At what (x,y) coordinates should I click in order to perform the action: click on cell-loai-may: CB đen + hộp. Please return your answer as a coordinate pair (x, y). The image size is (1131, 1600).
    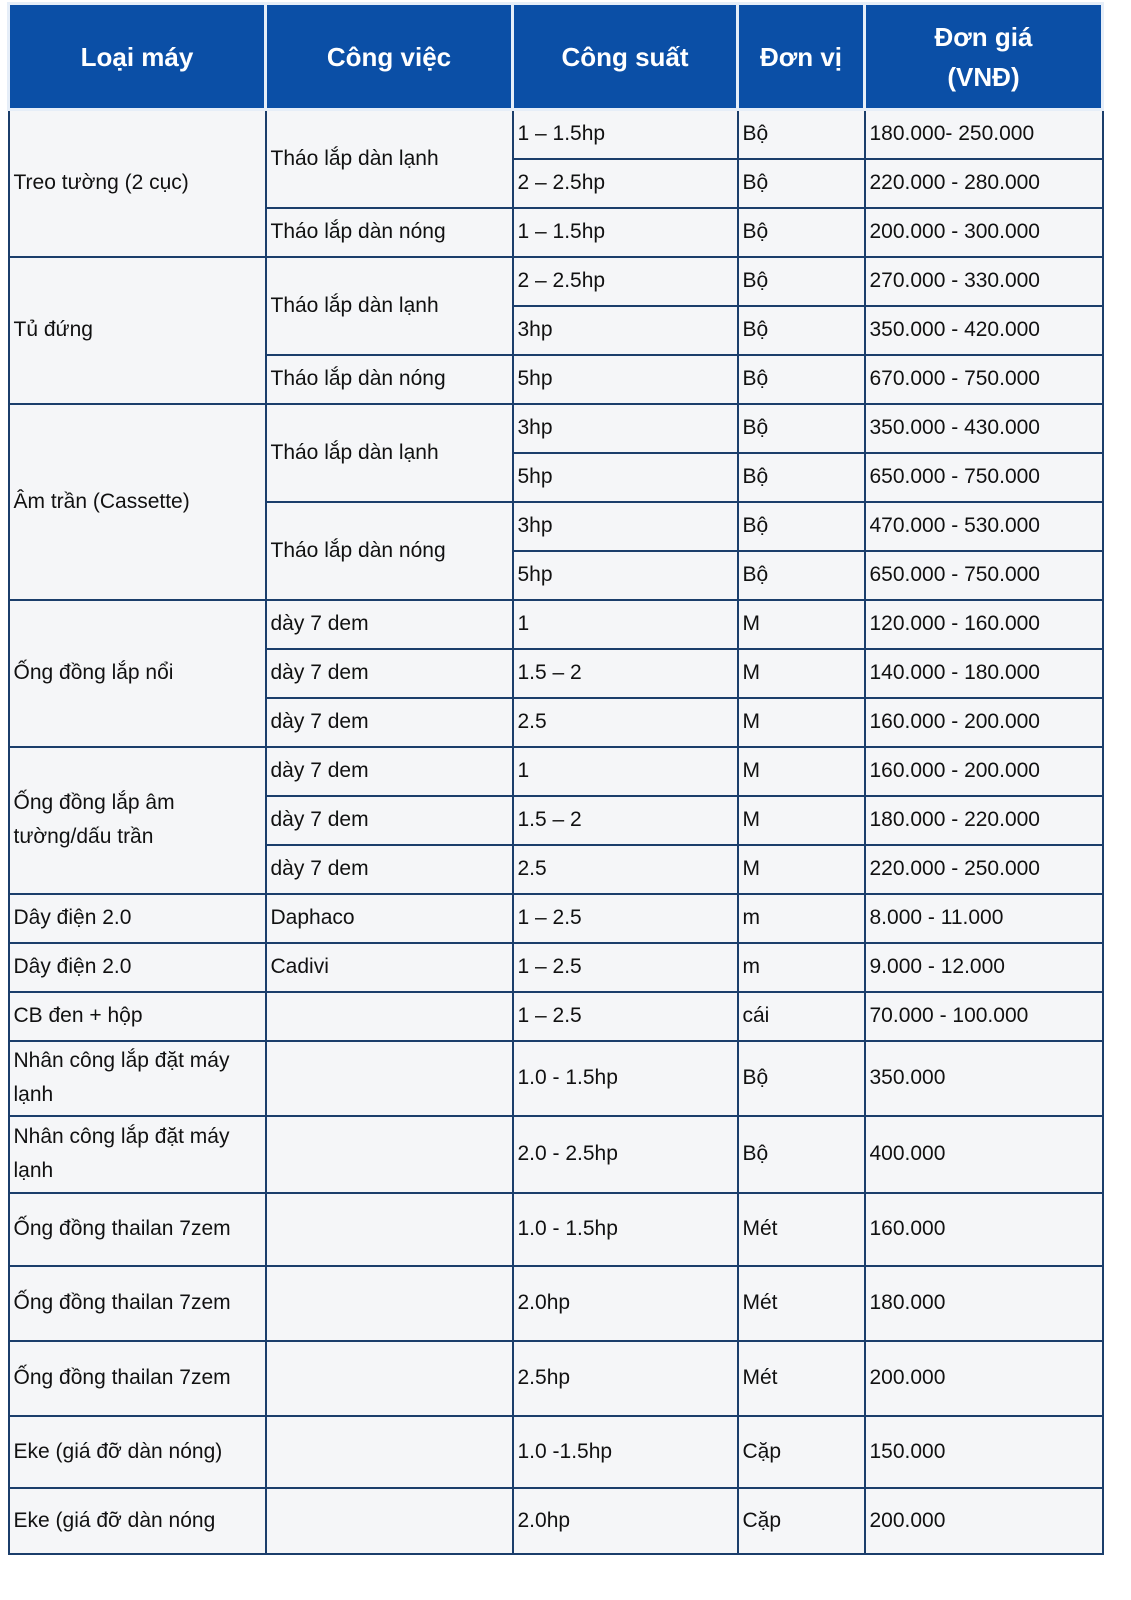
    Looking at the image, I should click on (137, 1016).